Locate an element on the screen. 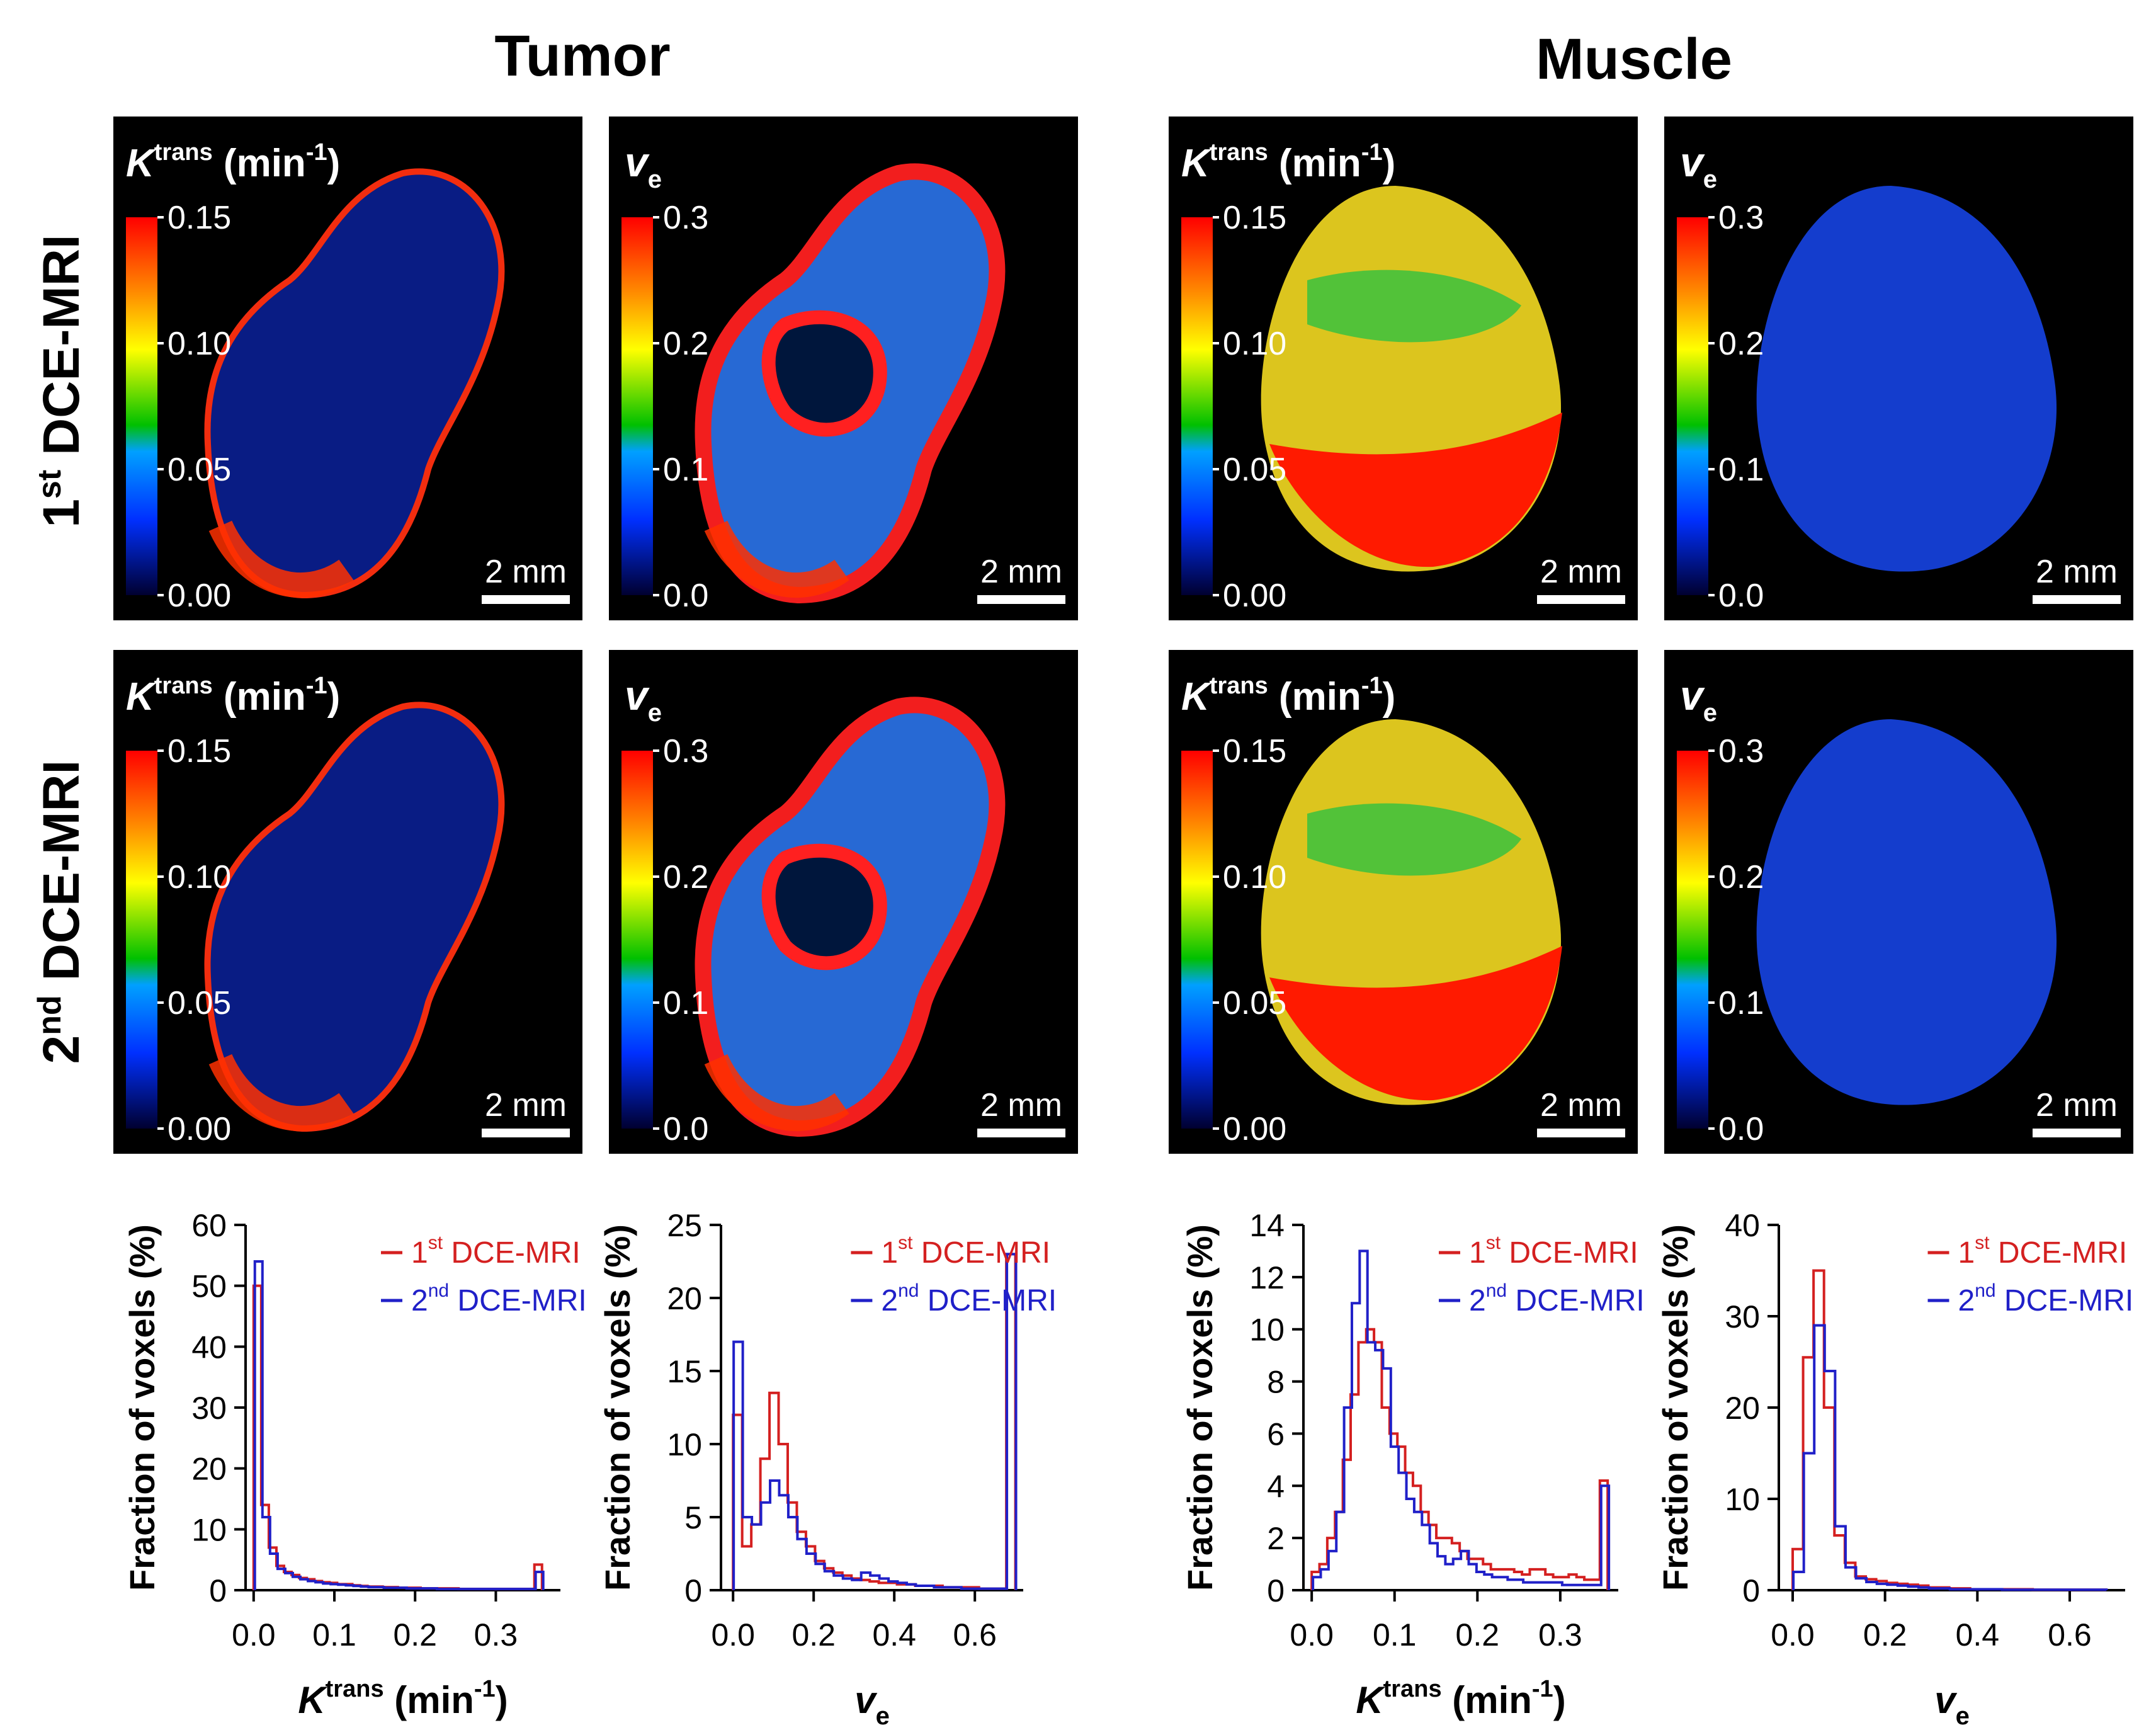 The height and width of the screenshot is (1730, 2156). muscle-map-lower is located at coordinates (1415, 490).